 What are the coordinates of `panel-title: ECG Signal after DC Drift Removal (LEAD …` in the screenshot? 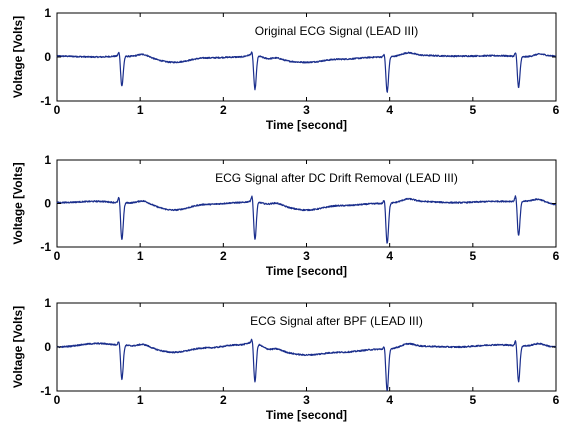 It's located at (336, 178).